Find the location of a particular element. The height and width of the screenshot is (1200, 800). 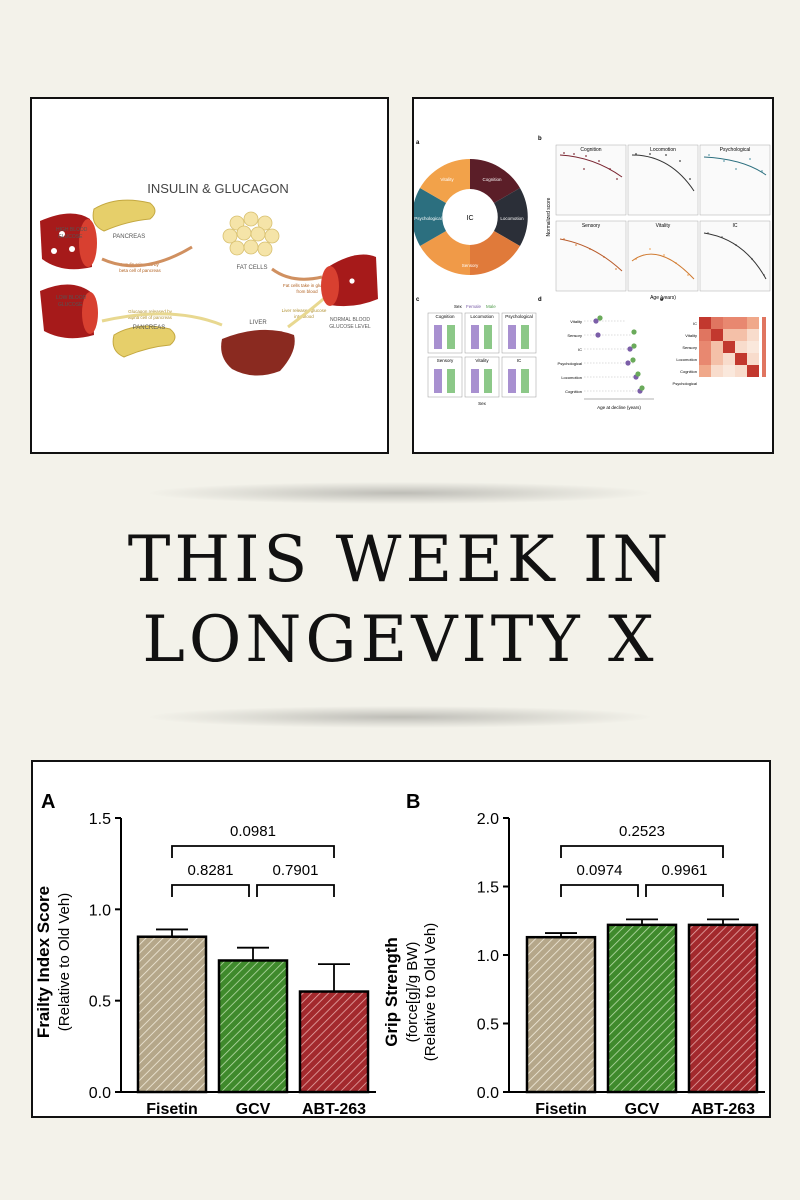

chart-a-ytick-label: 1.5 is located at coordinates (100, 819).